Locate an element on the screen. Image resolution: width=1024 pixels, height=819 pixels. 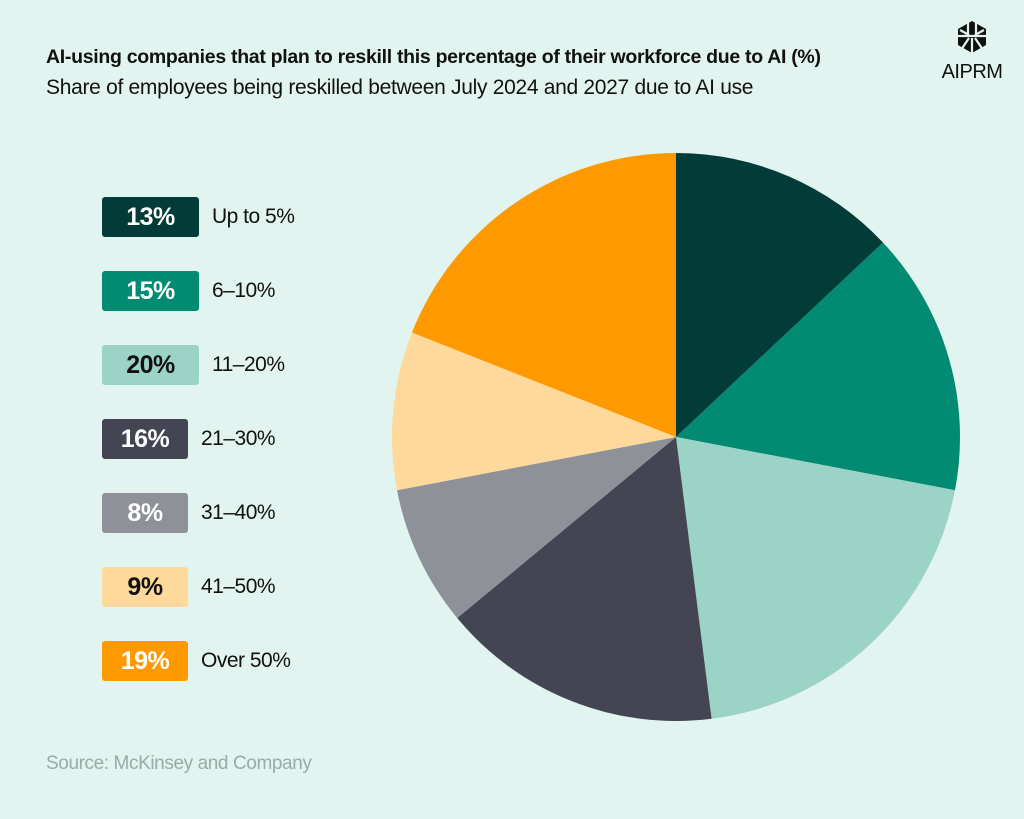
legend-label: 31–40% is located at coordinates (238, 512).